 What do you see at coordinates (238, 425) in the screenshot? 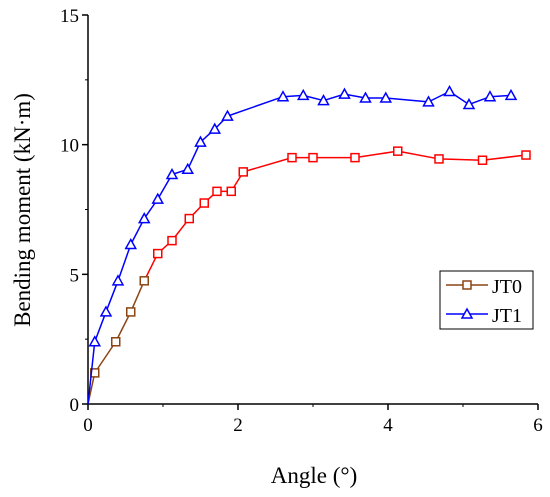
I see `x-tick-label: 2` at bounding box center [238, 425].